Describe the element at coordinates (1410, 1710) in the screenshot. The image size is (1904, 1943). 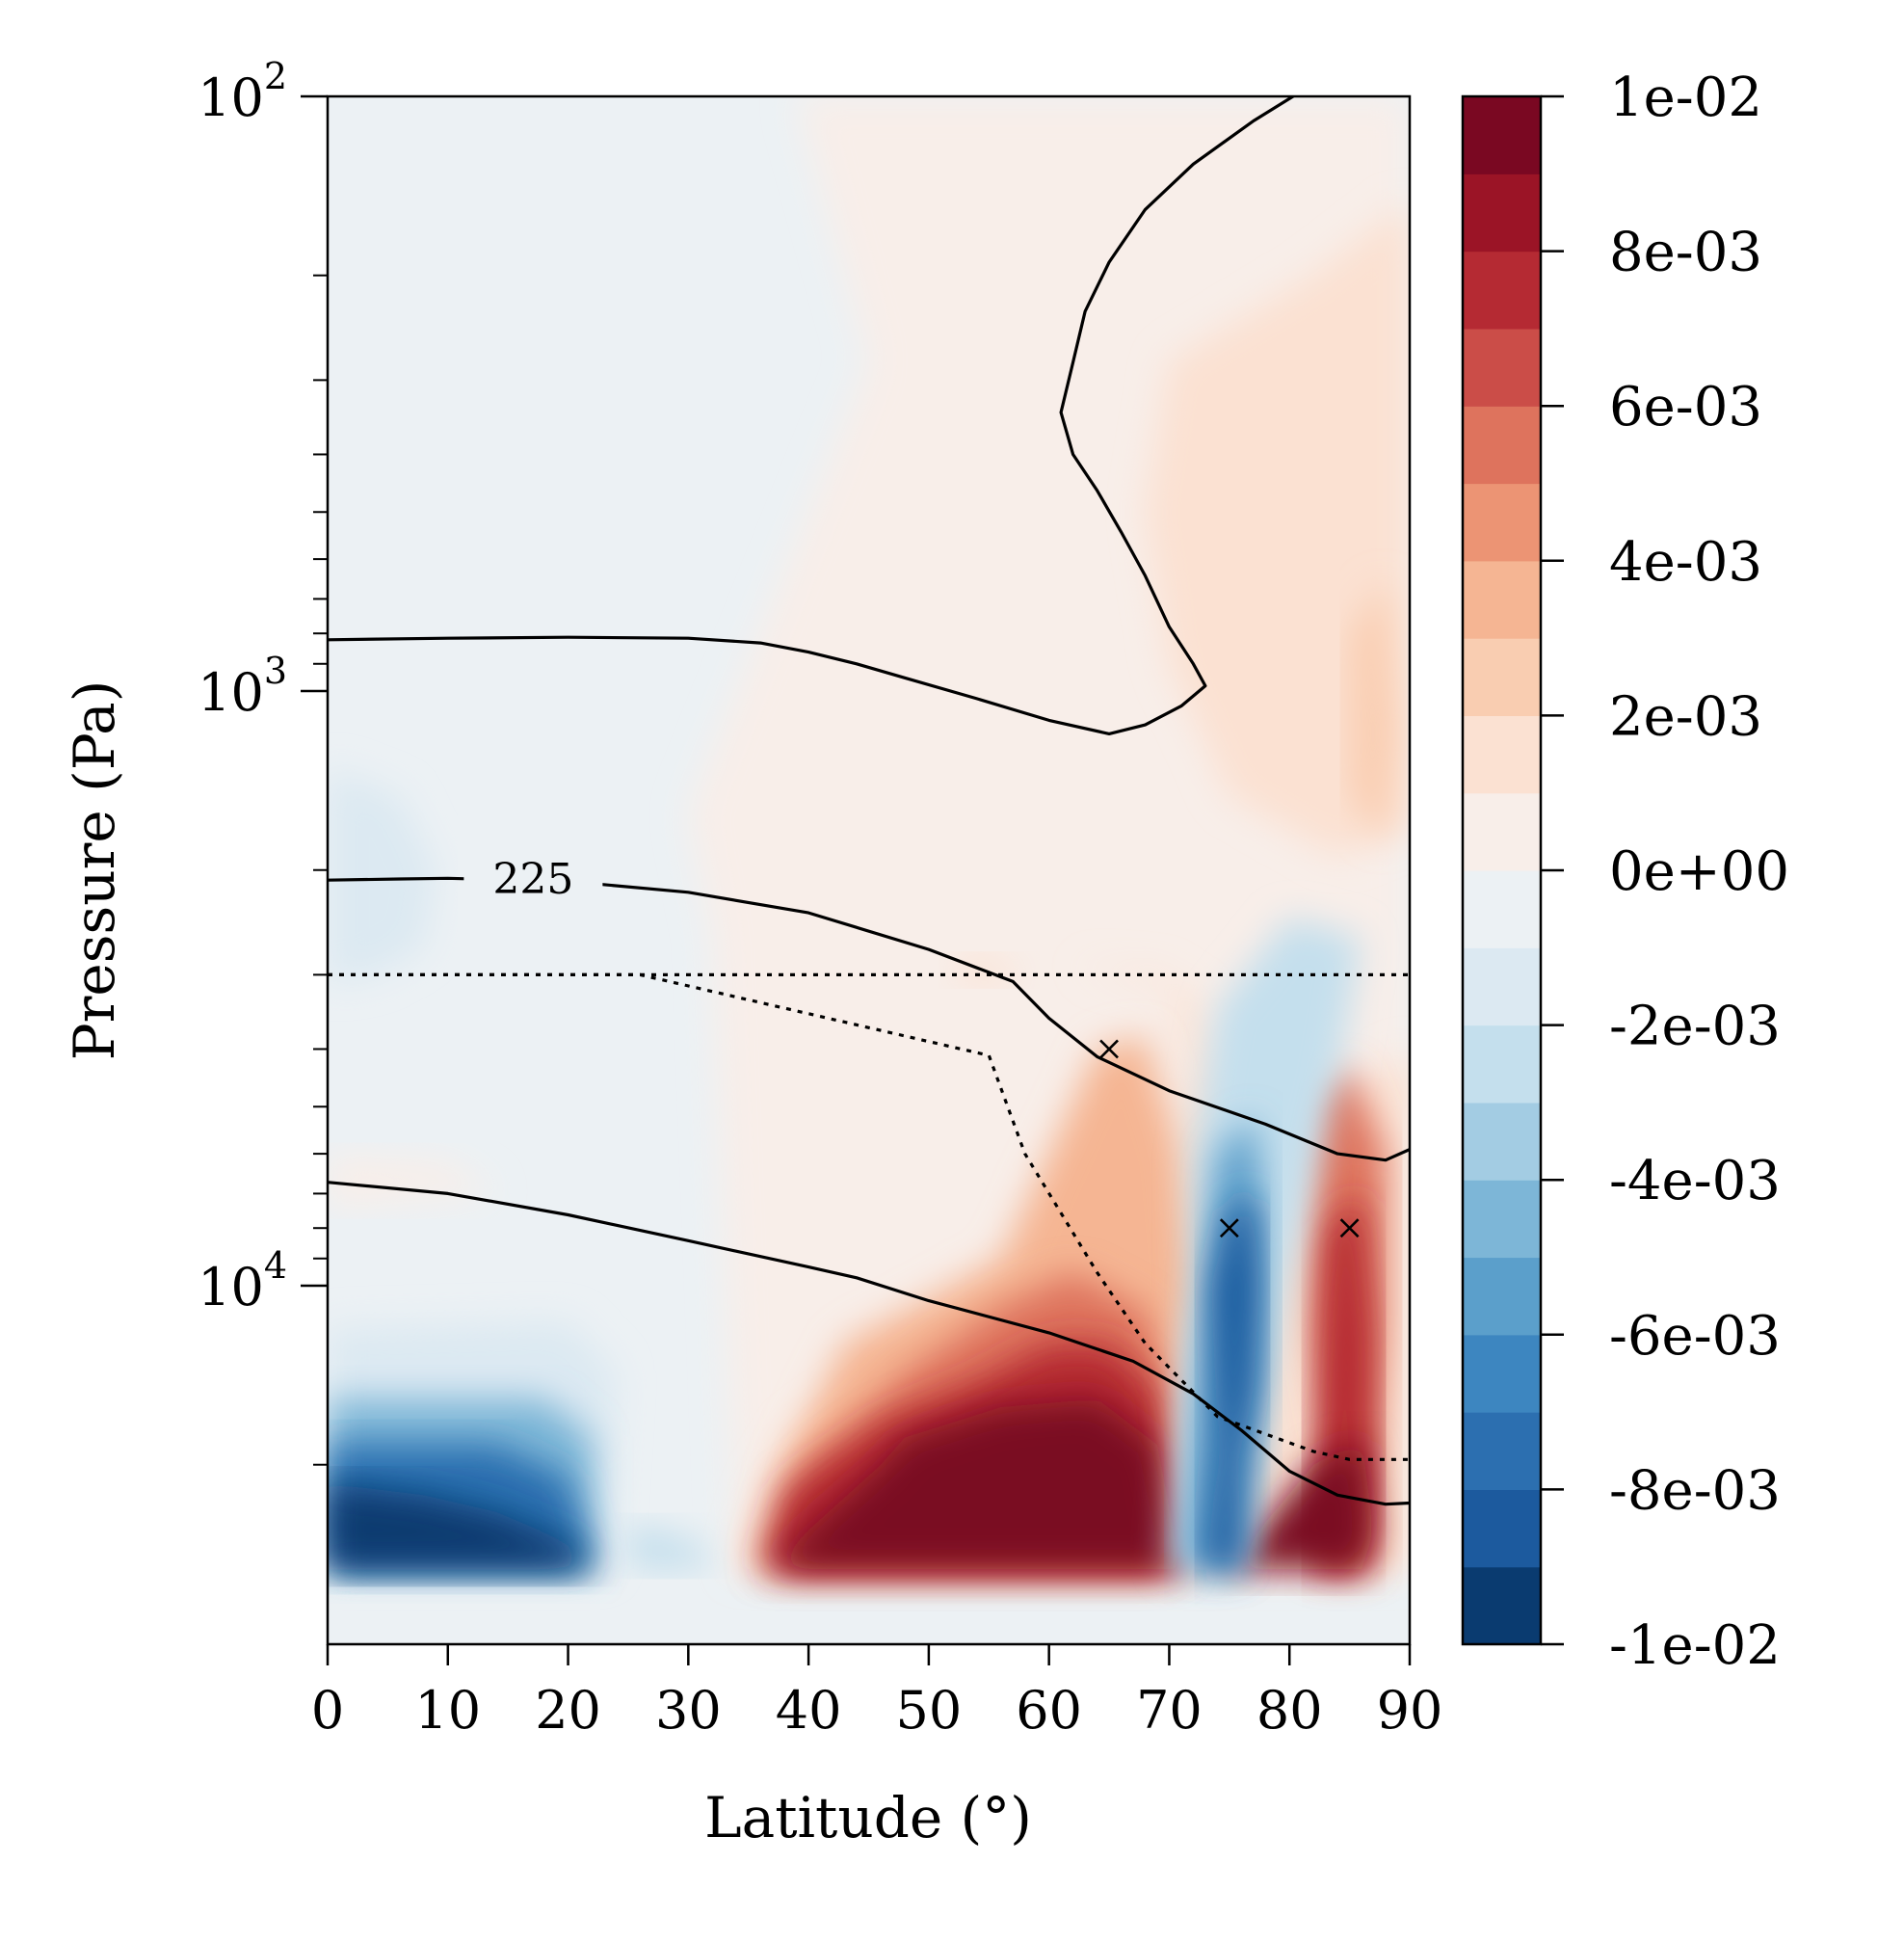
I see `x-tick-label: 90` at that location.